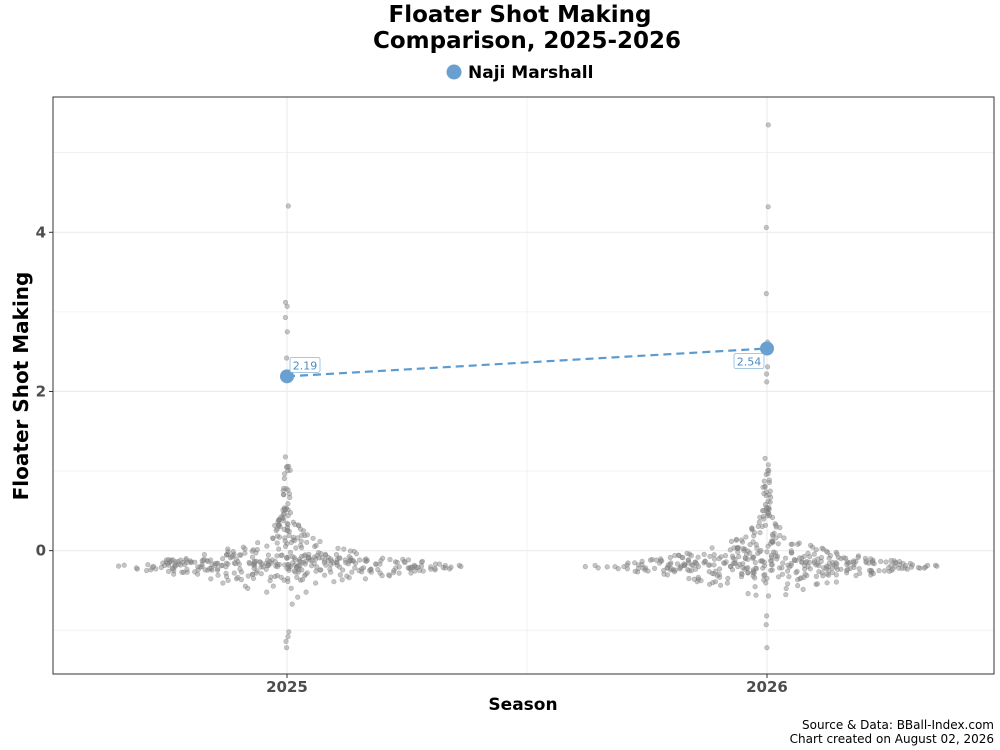 The width and height of the screenshot is (1000, 750). Describe the element at coordinates (767, 687) in the screenshot. I see `x-tick-label: 2026` at that location.